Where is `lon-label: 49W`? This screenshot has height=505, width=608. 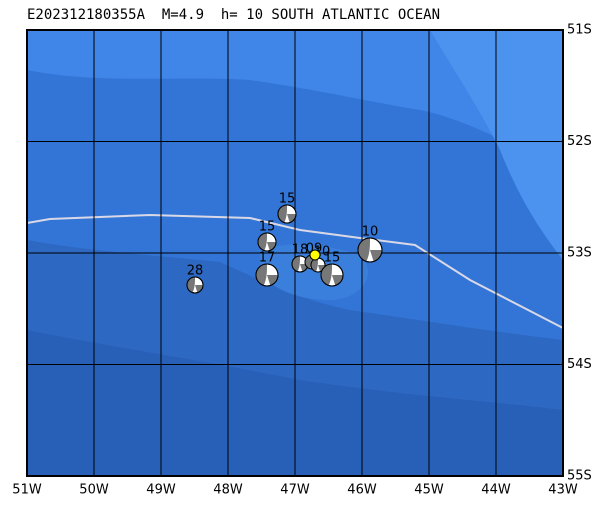 lon-label: 49W is located at coordinates (161, 490).